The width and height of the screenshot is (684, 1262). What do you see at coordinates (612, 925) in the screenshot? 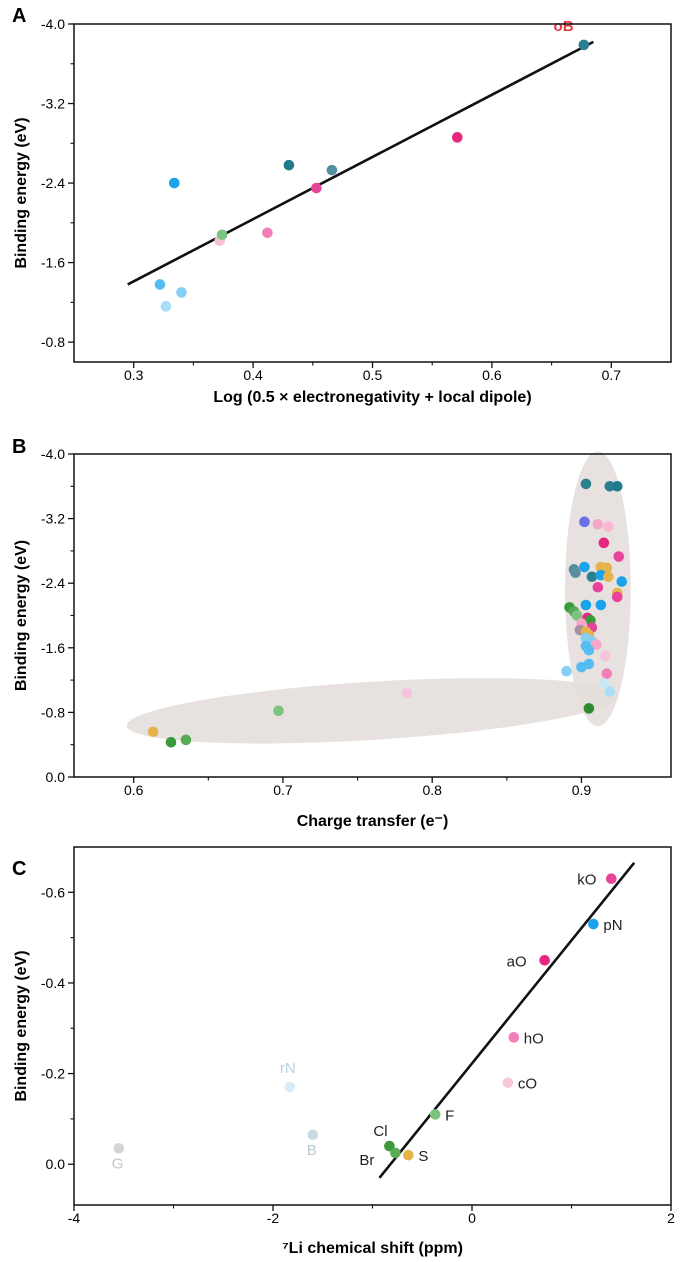
I see `point-label: pN` at bounding box center [612, 925].